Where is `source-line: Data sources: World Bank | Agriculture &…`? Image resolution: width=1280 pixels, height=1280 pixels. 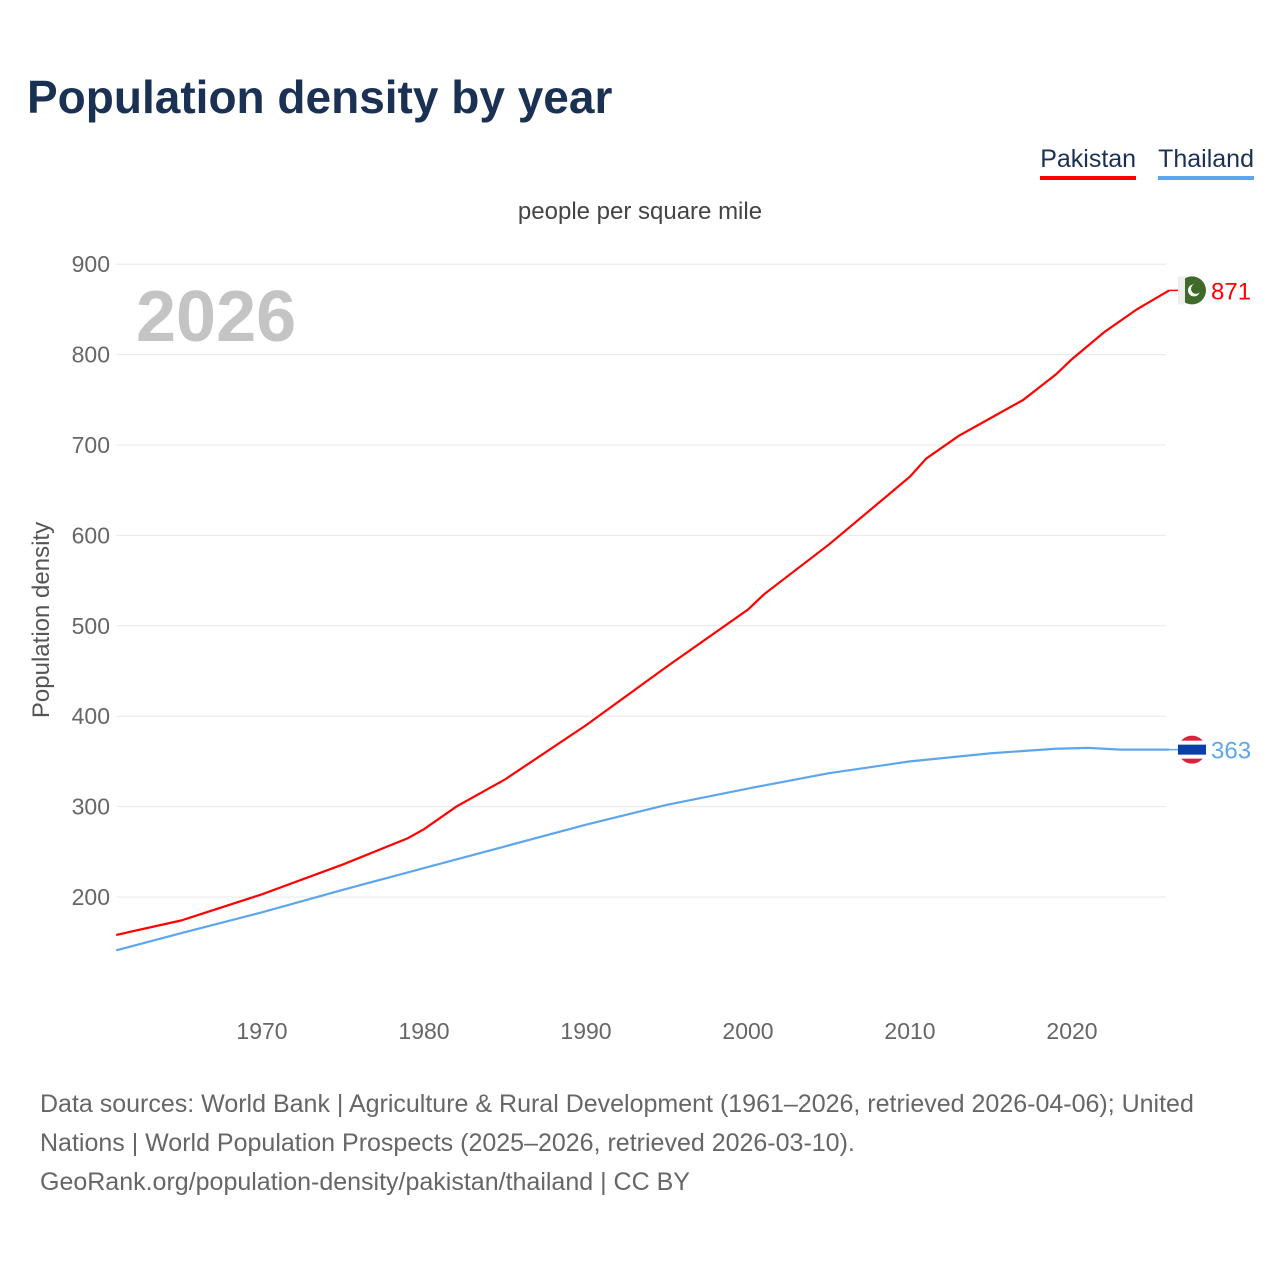
source-line: Data sources: World Bank | Agriculture &… is located at coordinates (617, 1123).